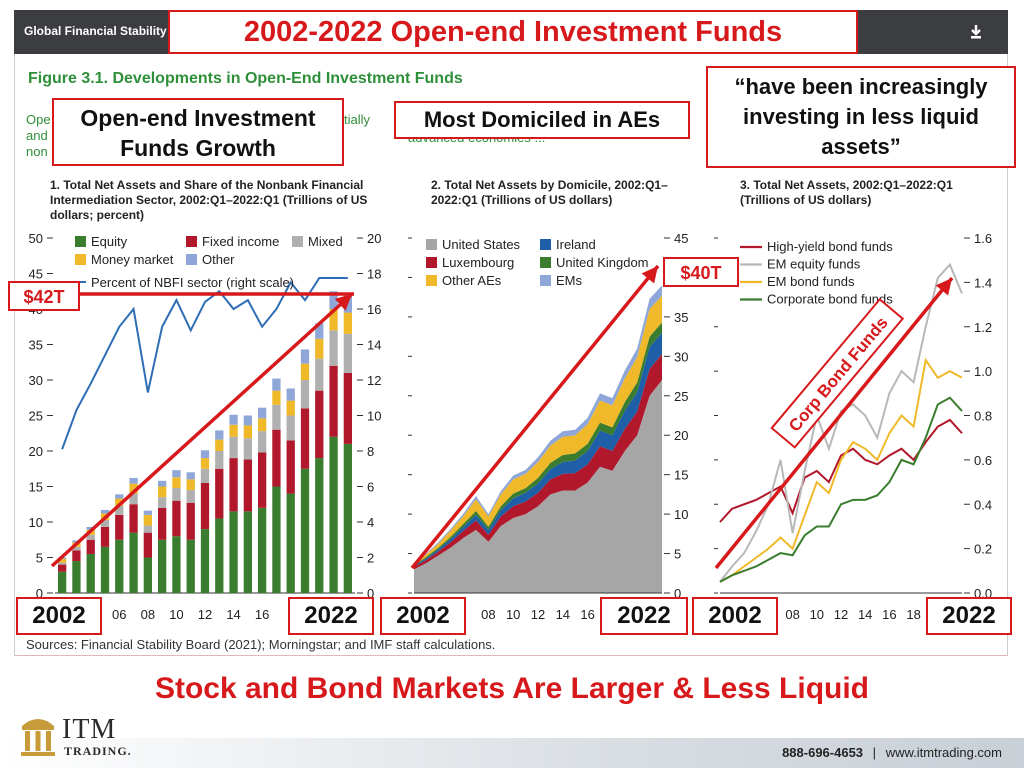  I want to click on panel1-x-tick-label: 10, so click(176, 614).